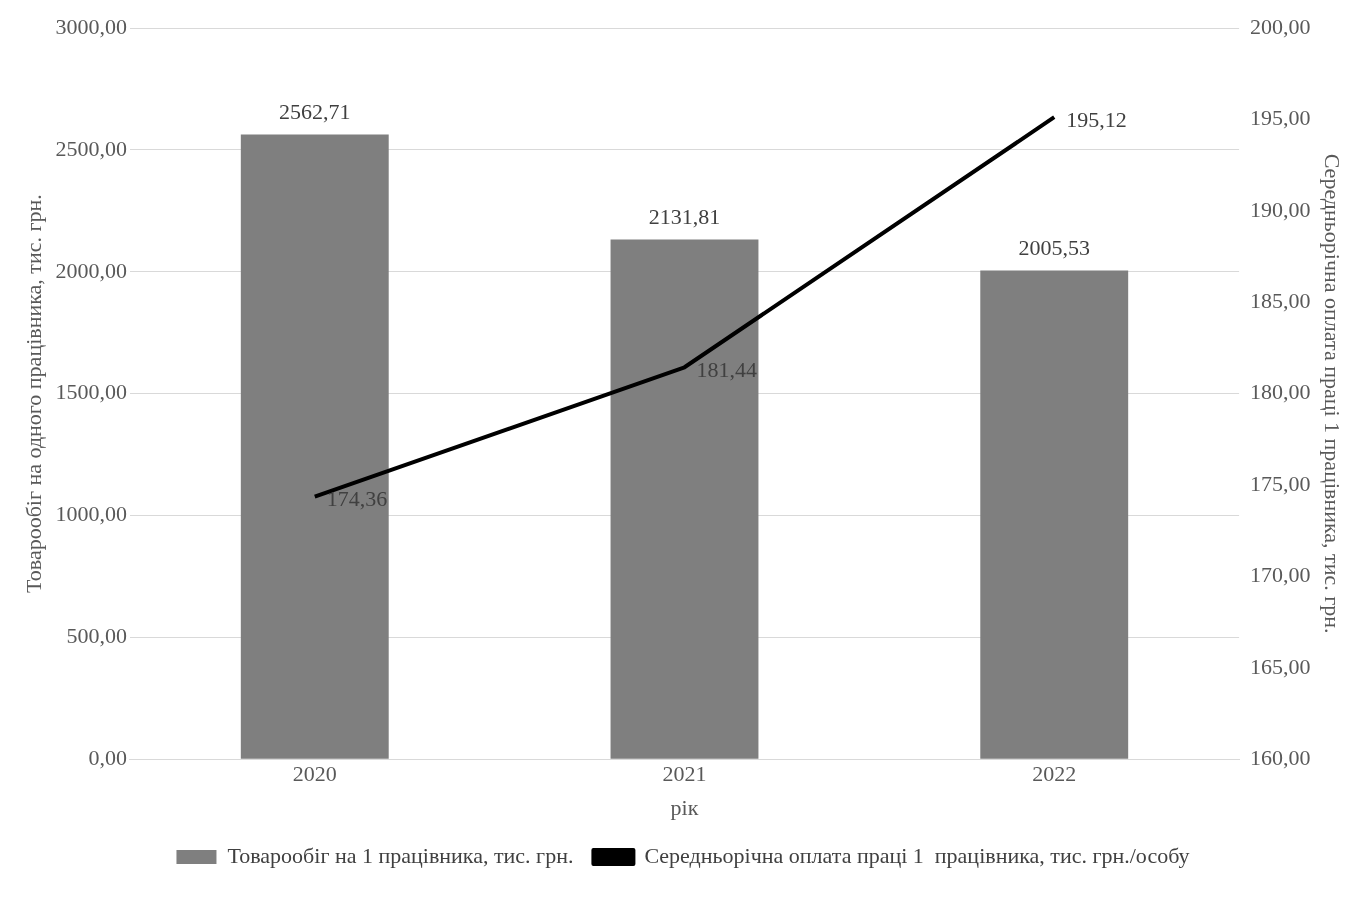 The width and height of the screenshot is (1369, 898). Describe the element at coordinates (726, 370) in the screenshot. I see `data-label: 181,44` at that location.